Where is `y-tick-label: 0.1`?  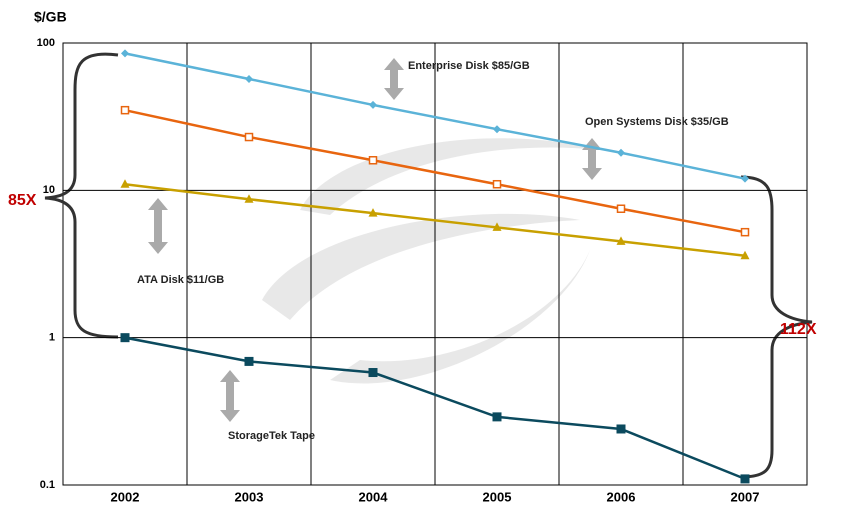
y-tick-label: 0.1 is located at coordinates (47, 485).